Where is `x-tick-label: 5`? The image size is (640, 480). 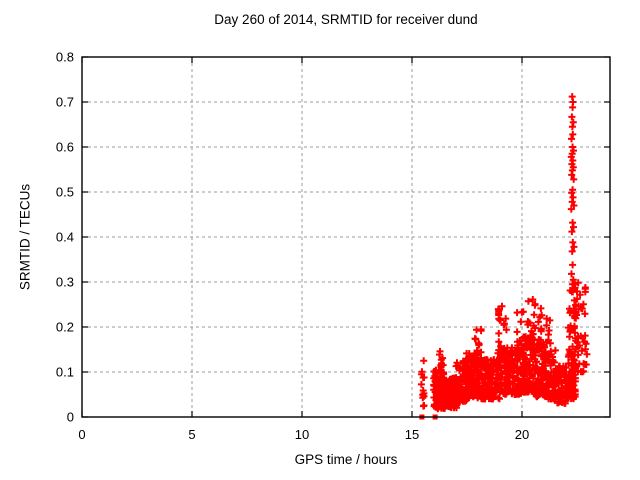
x-tick-label: 5 is located at coordinates (191, 434).